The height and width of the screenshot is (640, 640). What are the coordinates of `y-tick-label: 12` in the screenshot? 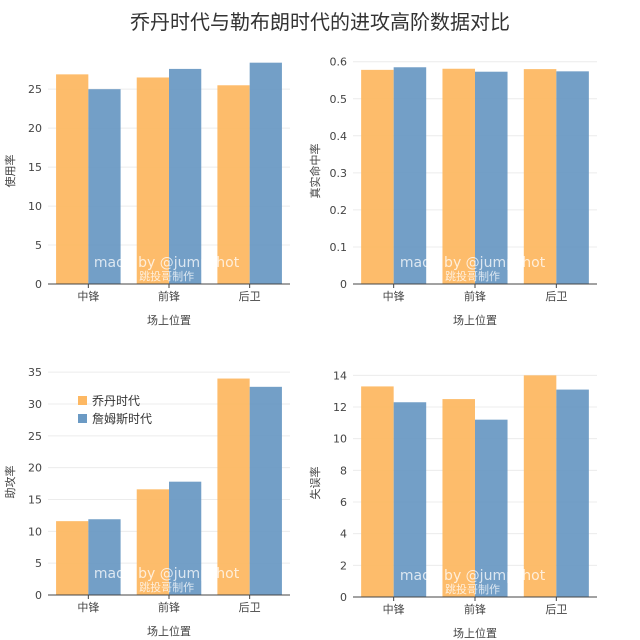 It's located at (340, 407).